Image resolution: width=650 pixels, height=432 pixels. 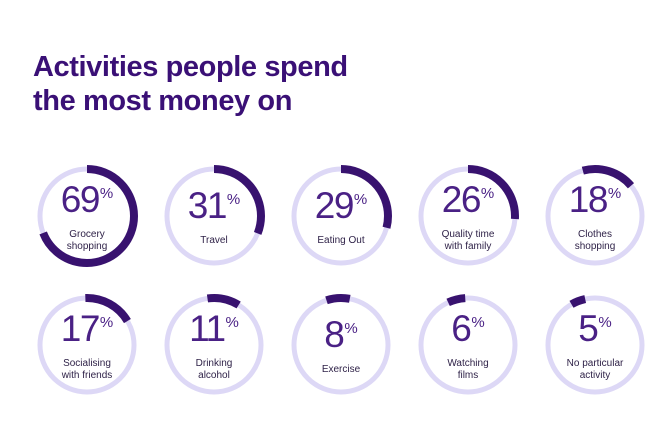 I want to click on gauge-label: Watching films, so click(x=468, y=369).